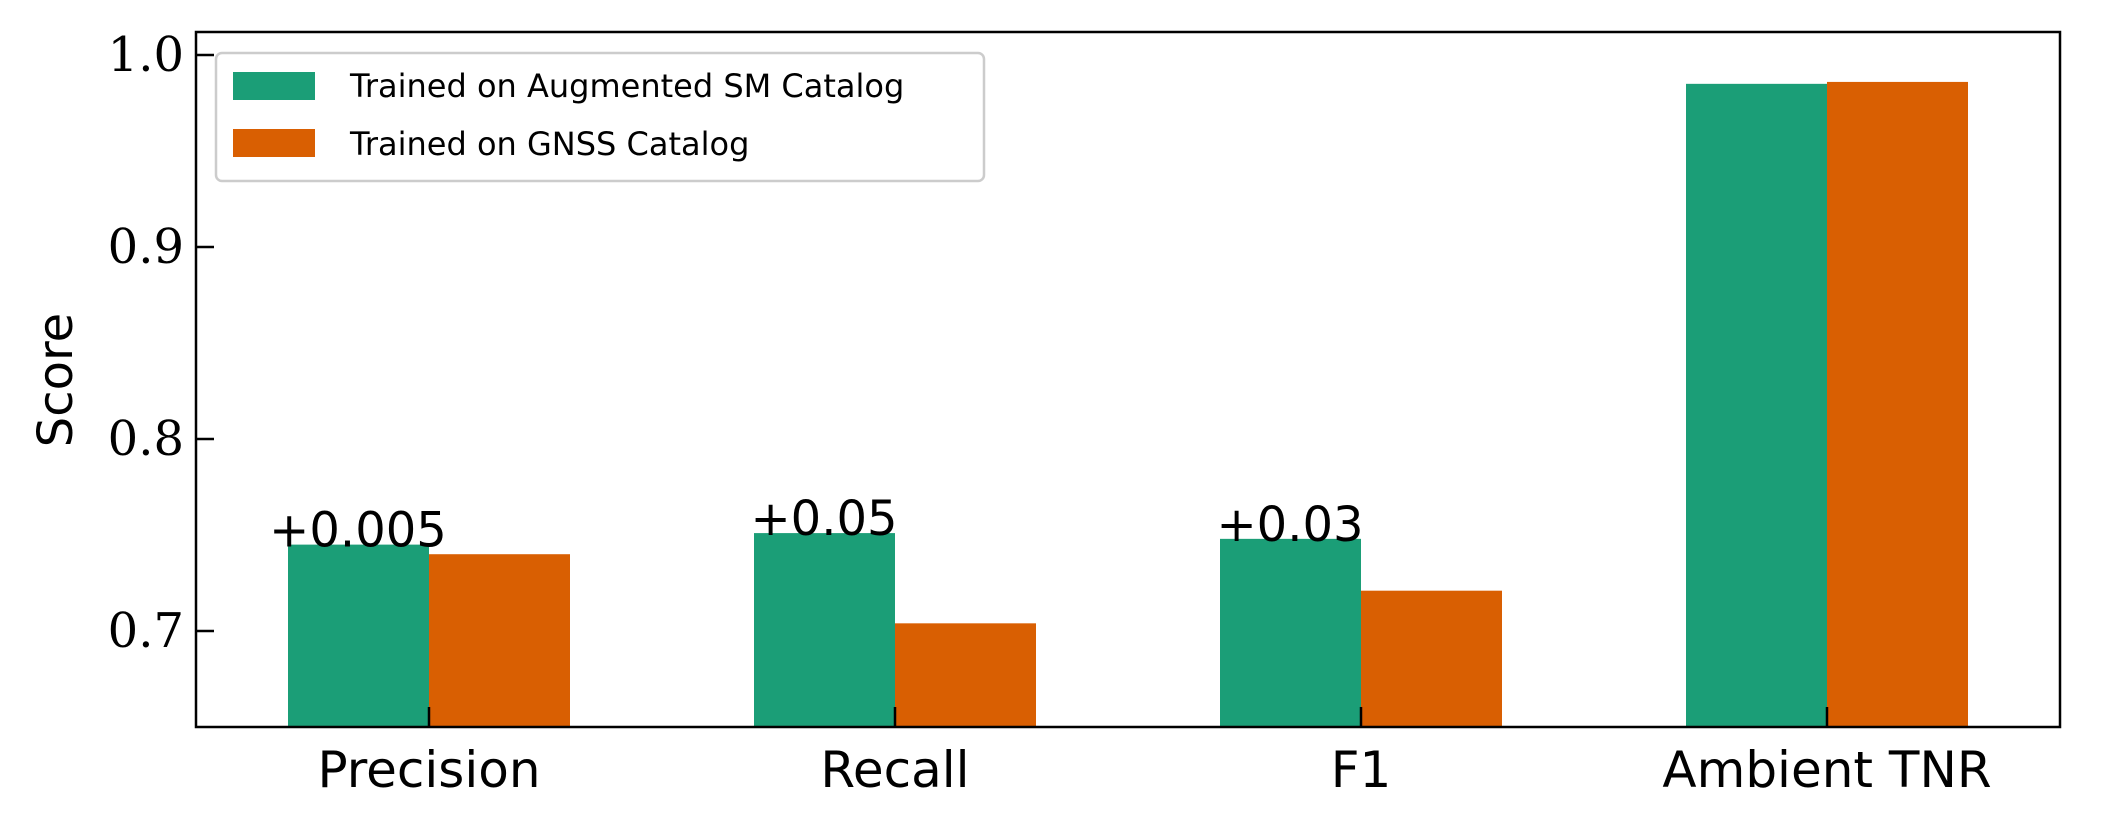  I want to click on legend-label-series-2: Trained on GNSS Catalog, so click(549, 144).